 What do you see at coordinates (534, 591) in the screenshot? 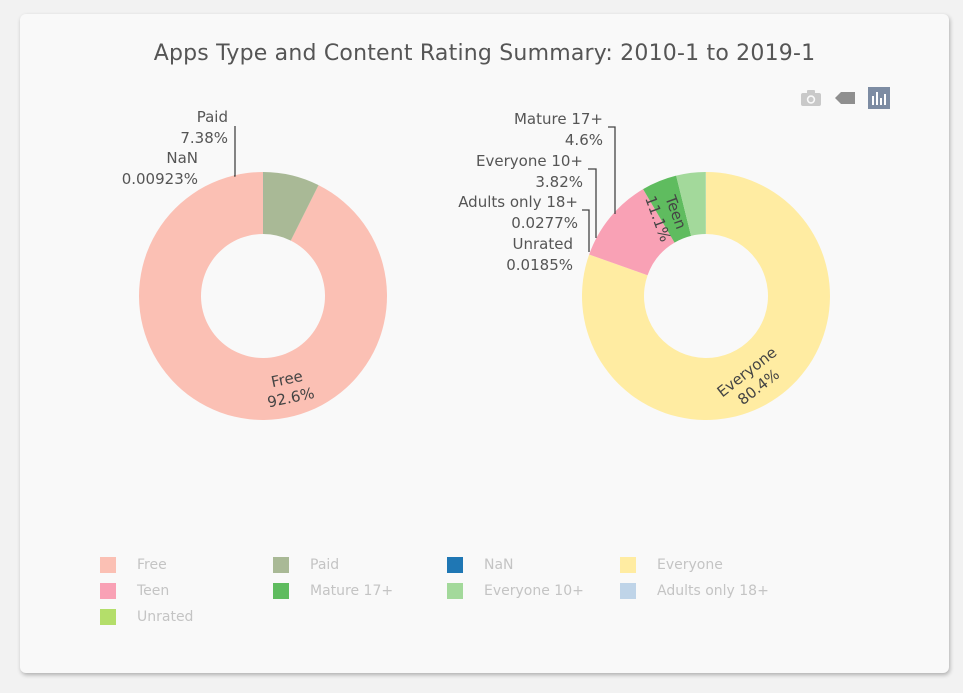
I see `legend-label: Everyone 10+` at bounding box center [534, 591].